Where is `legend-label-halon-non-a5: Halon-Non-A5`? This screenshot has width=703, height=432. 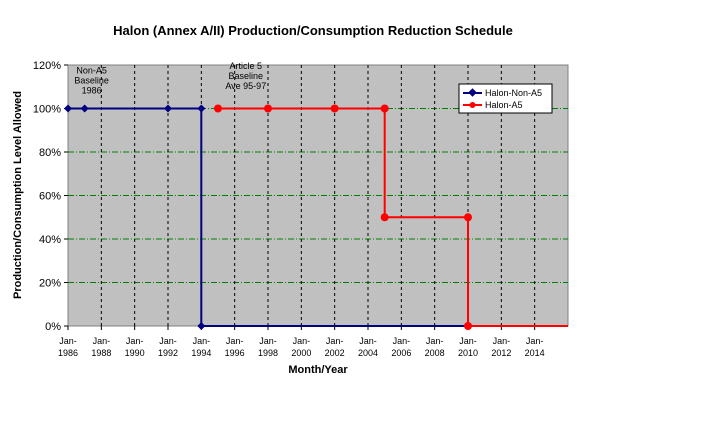
legend-label-halon-non-a5: Halon-Non-A5 is located at coordinates (513, 93).